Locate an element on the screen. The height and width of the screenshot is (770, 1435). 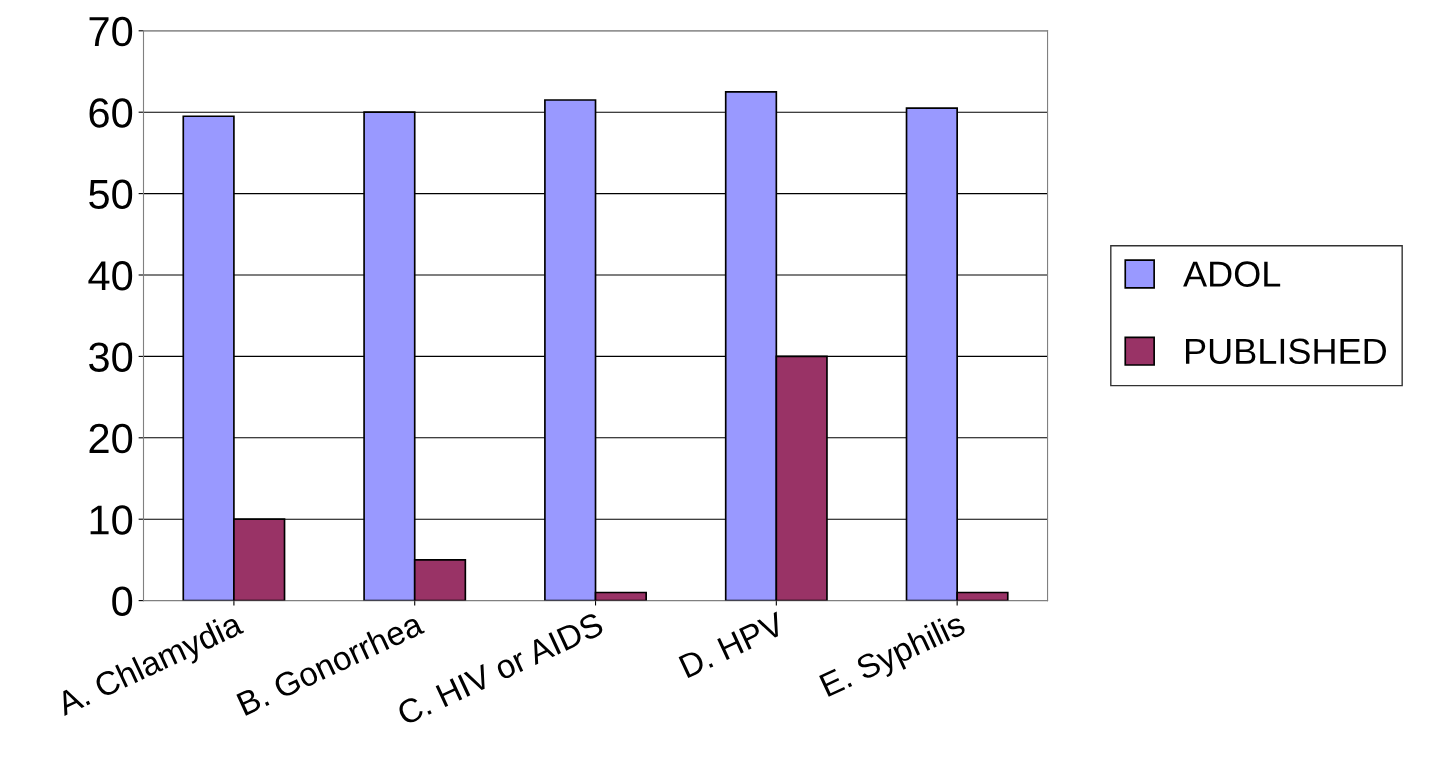
y-tick-label: 50 is located at coordinates (111, 194).